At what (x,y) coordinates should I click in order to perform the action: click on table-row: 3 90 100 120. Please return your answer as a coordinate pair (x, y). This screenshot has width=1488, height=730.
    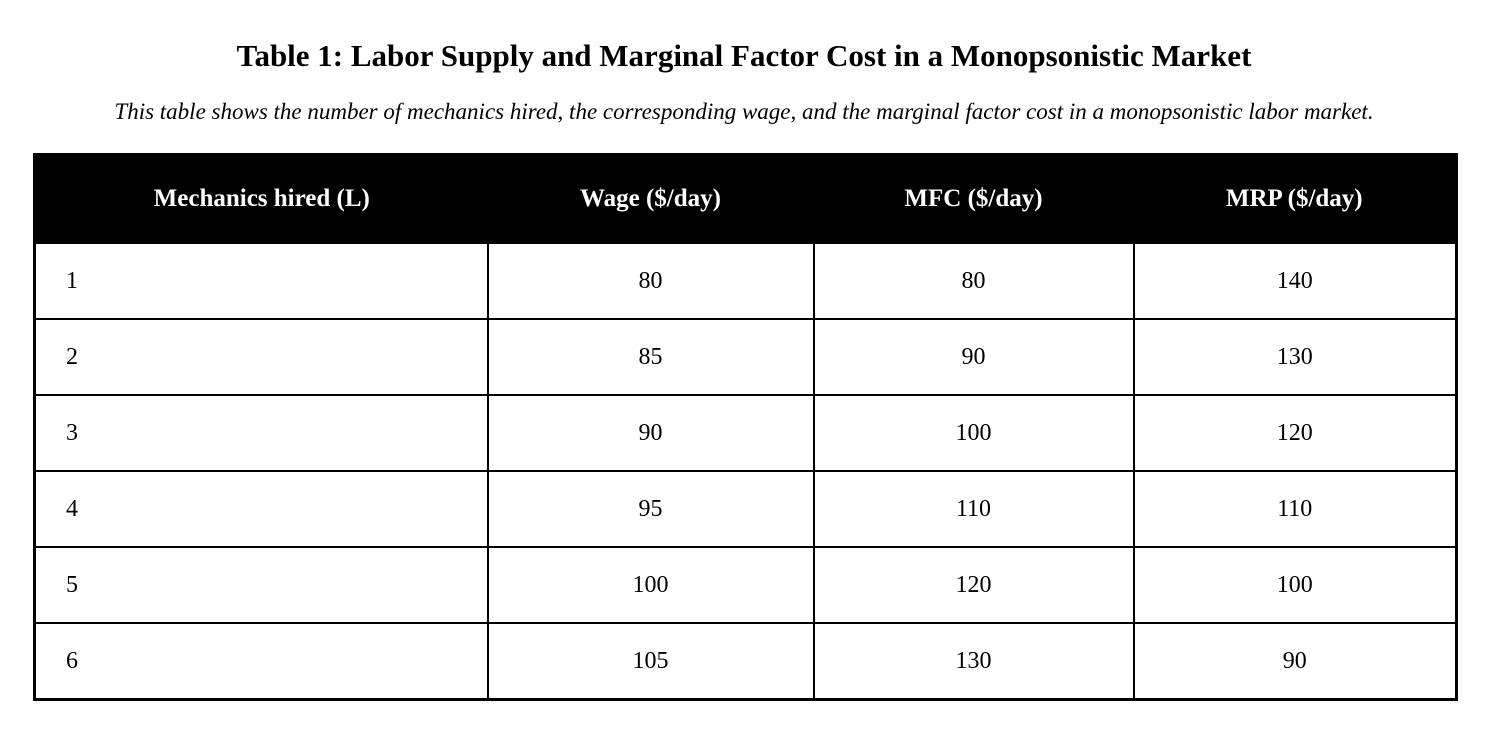
    Looking at the image, I should click on (745, 433).